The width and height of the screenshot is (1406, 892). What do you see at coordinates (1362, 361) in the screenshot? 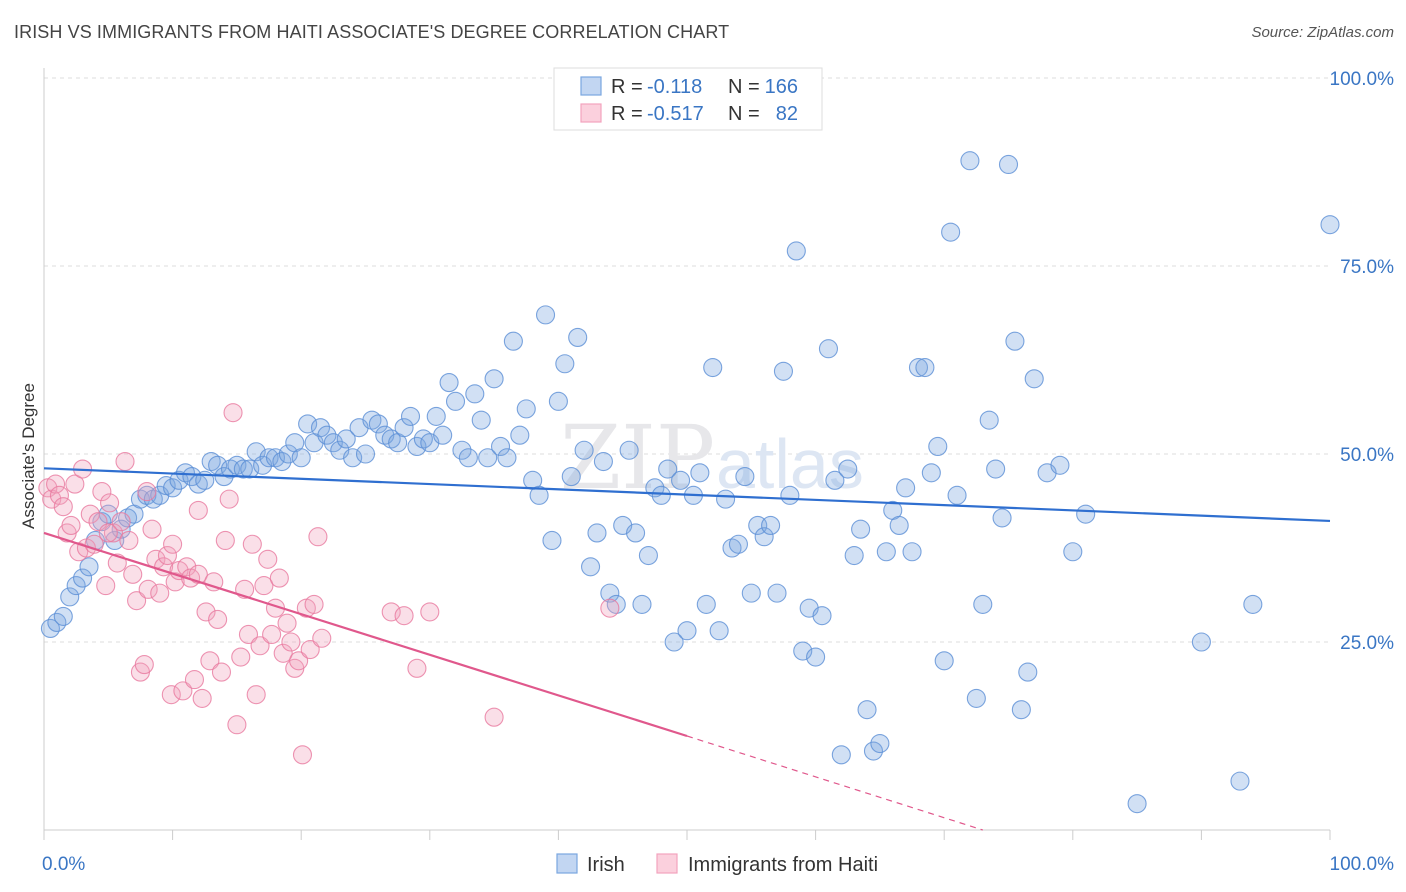
I see `y-tick-labels: 100.0% 75.0% 50.0% 25.0%` at bounding box center [1362, 361].